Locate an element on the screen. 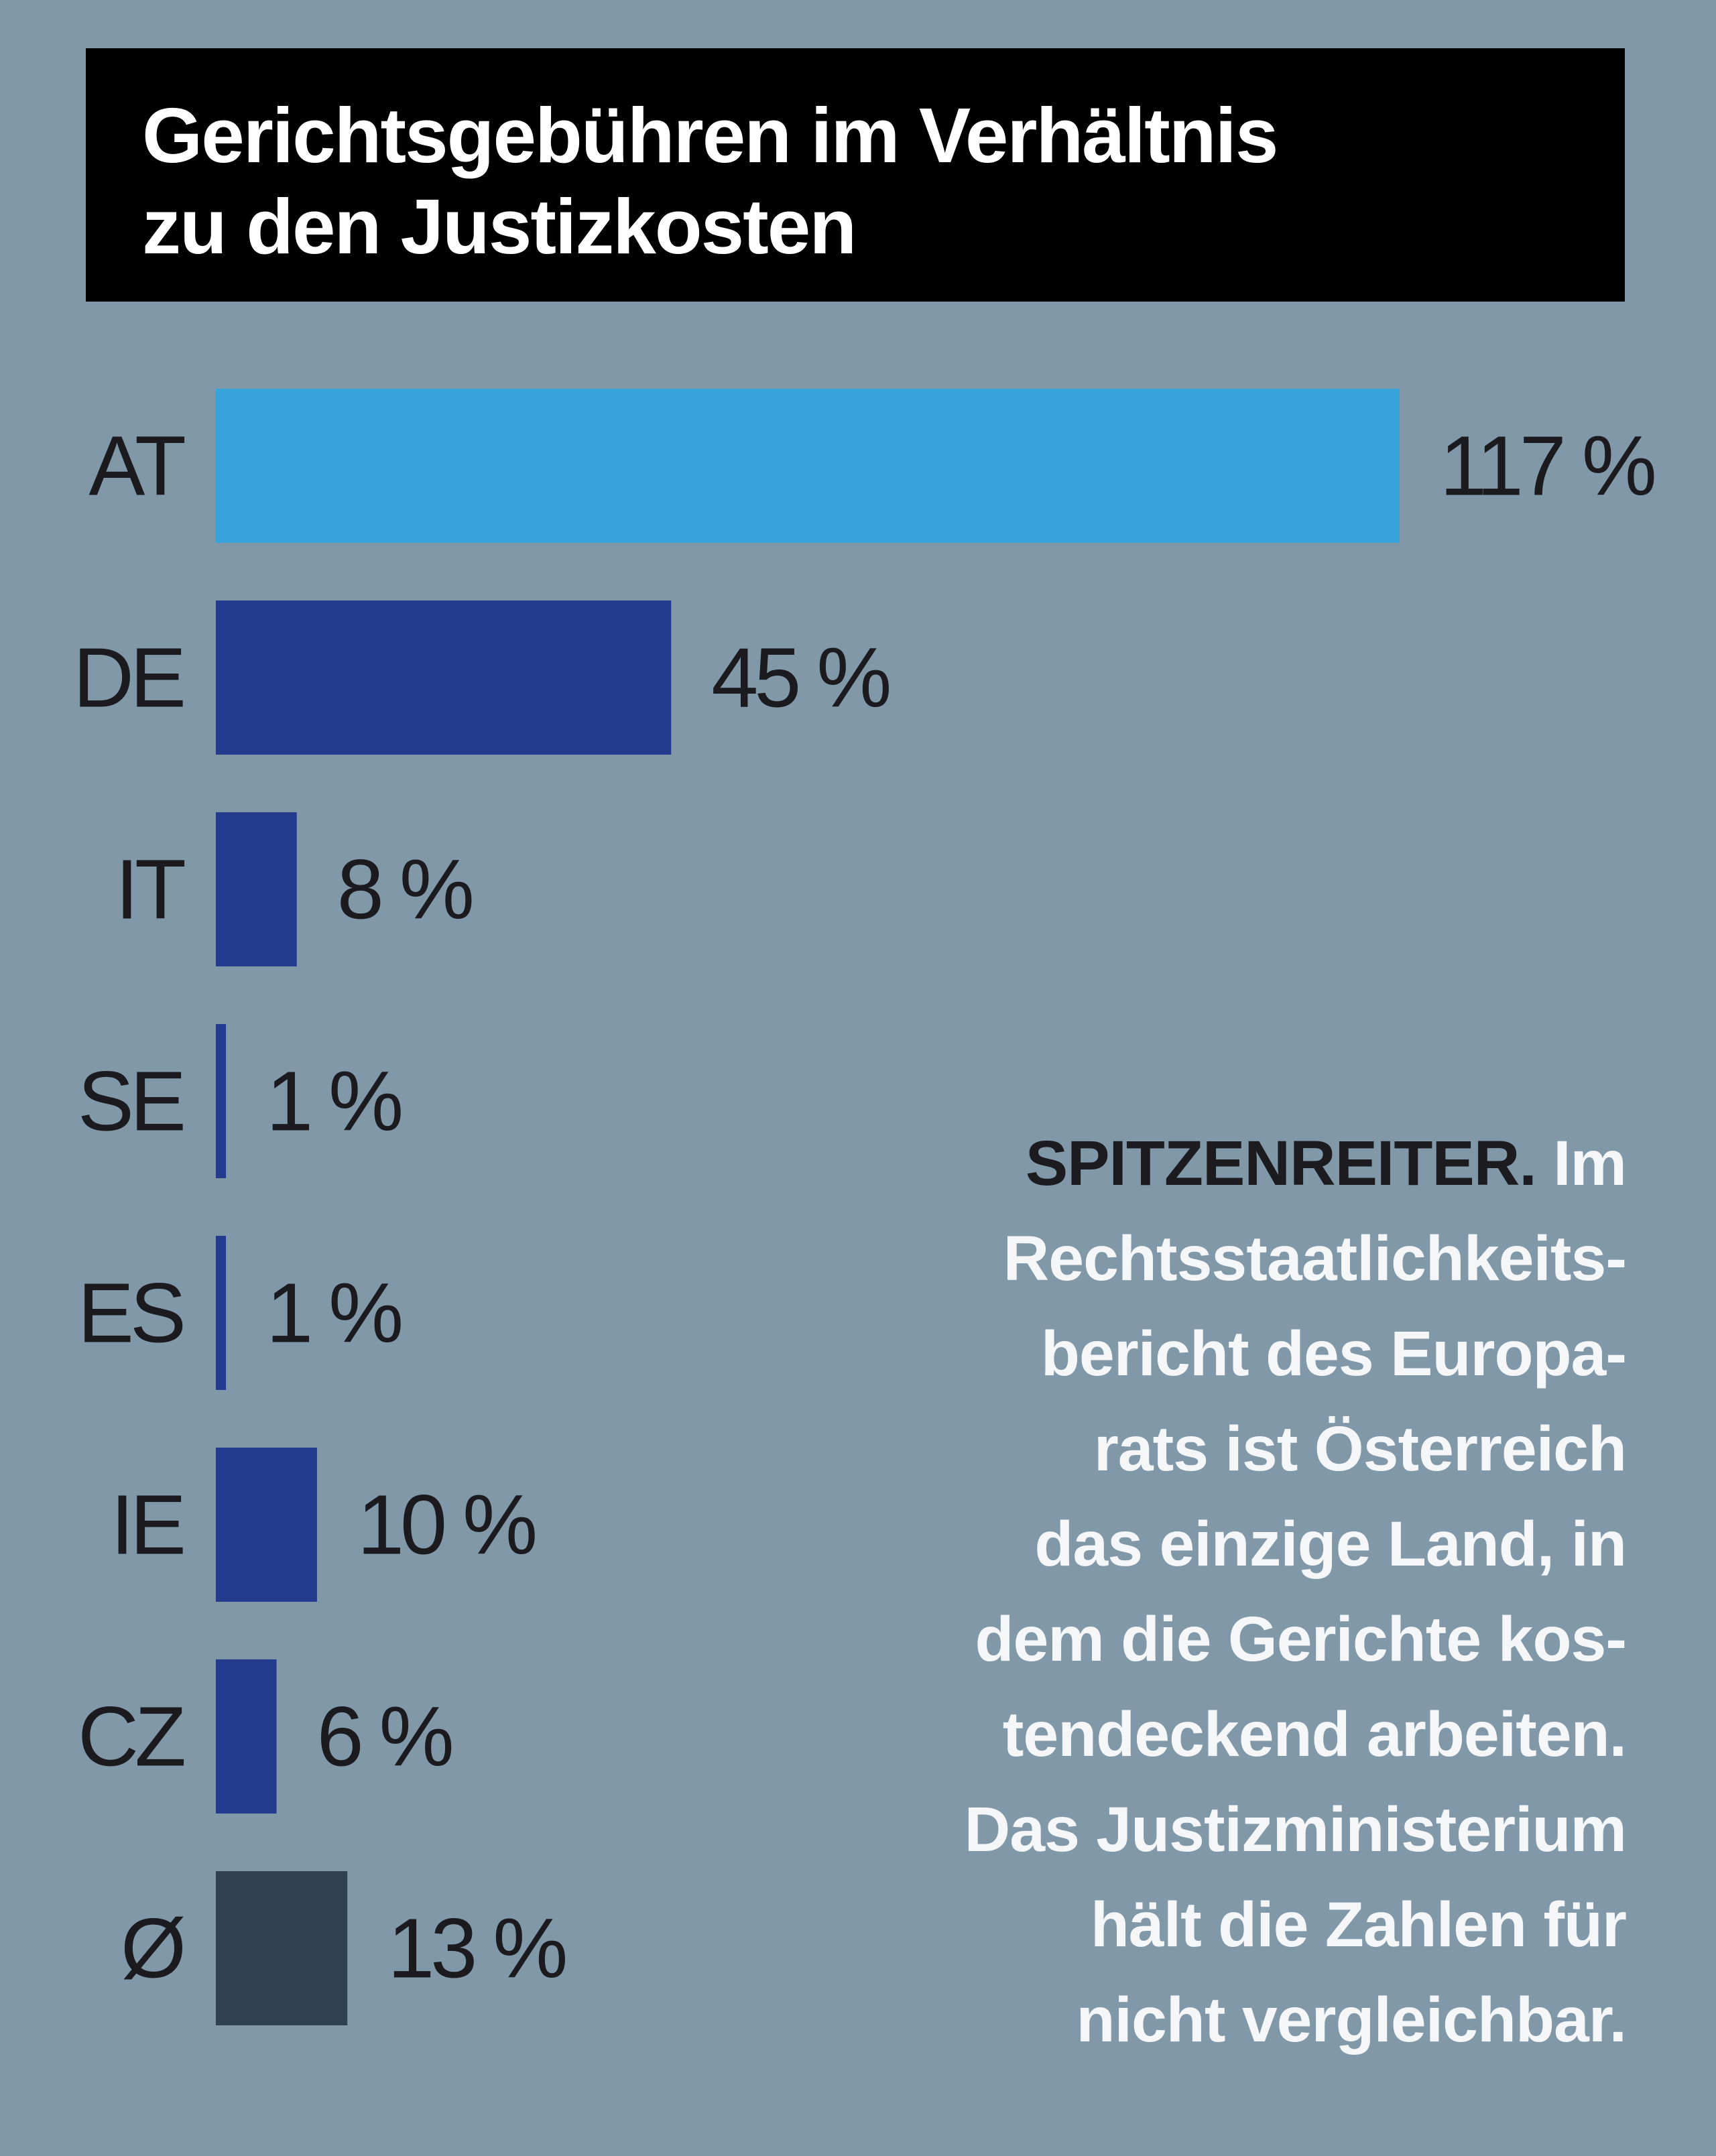  bar-at is located at coordinates (808, 466).